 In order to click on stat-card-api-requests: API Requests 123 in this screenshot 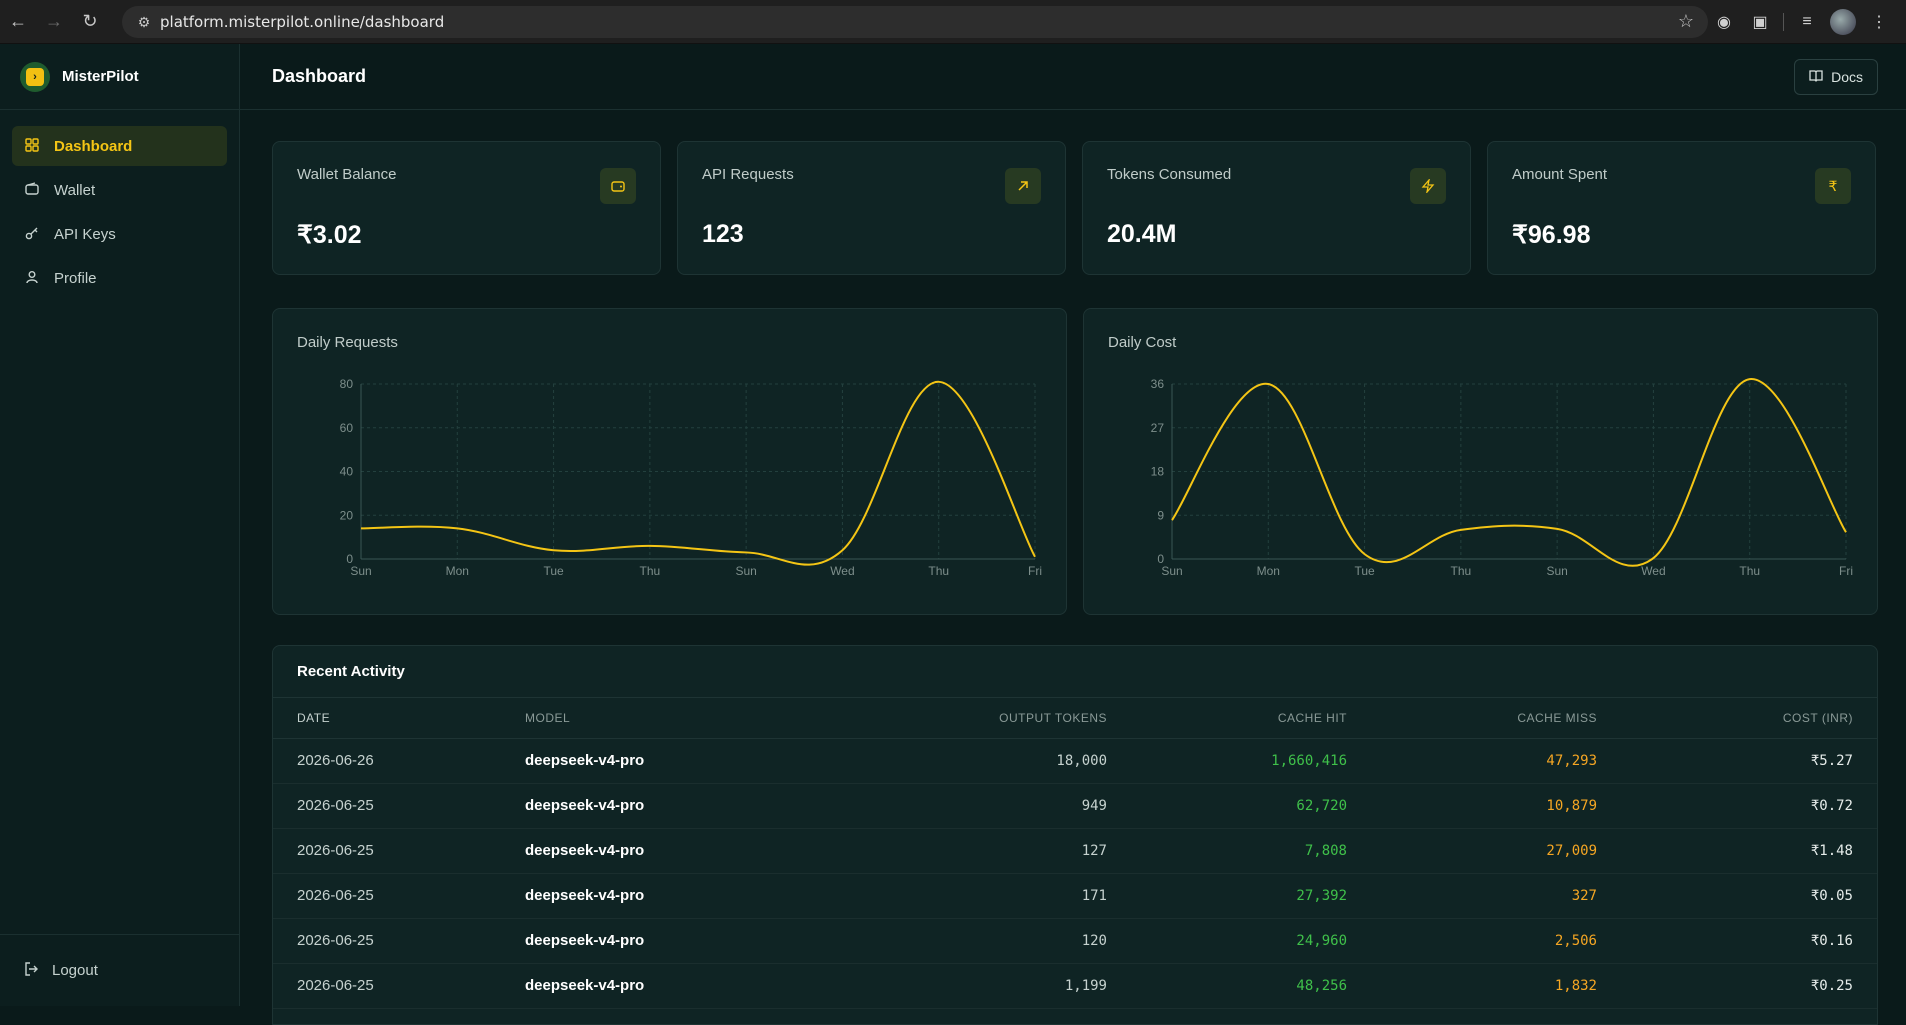, I will do `click(871, 208)`.